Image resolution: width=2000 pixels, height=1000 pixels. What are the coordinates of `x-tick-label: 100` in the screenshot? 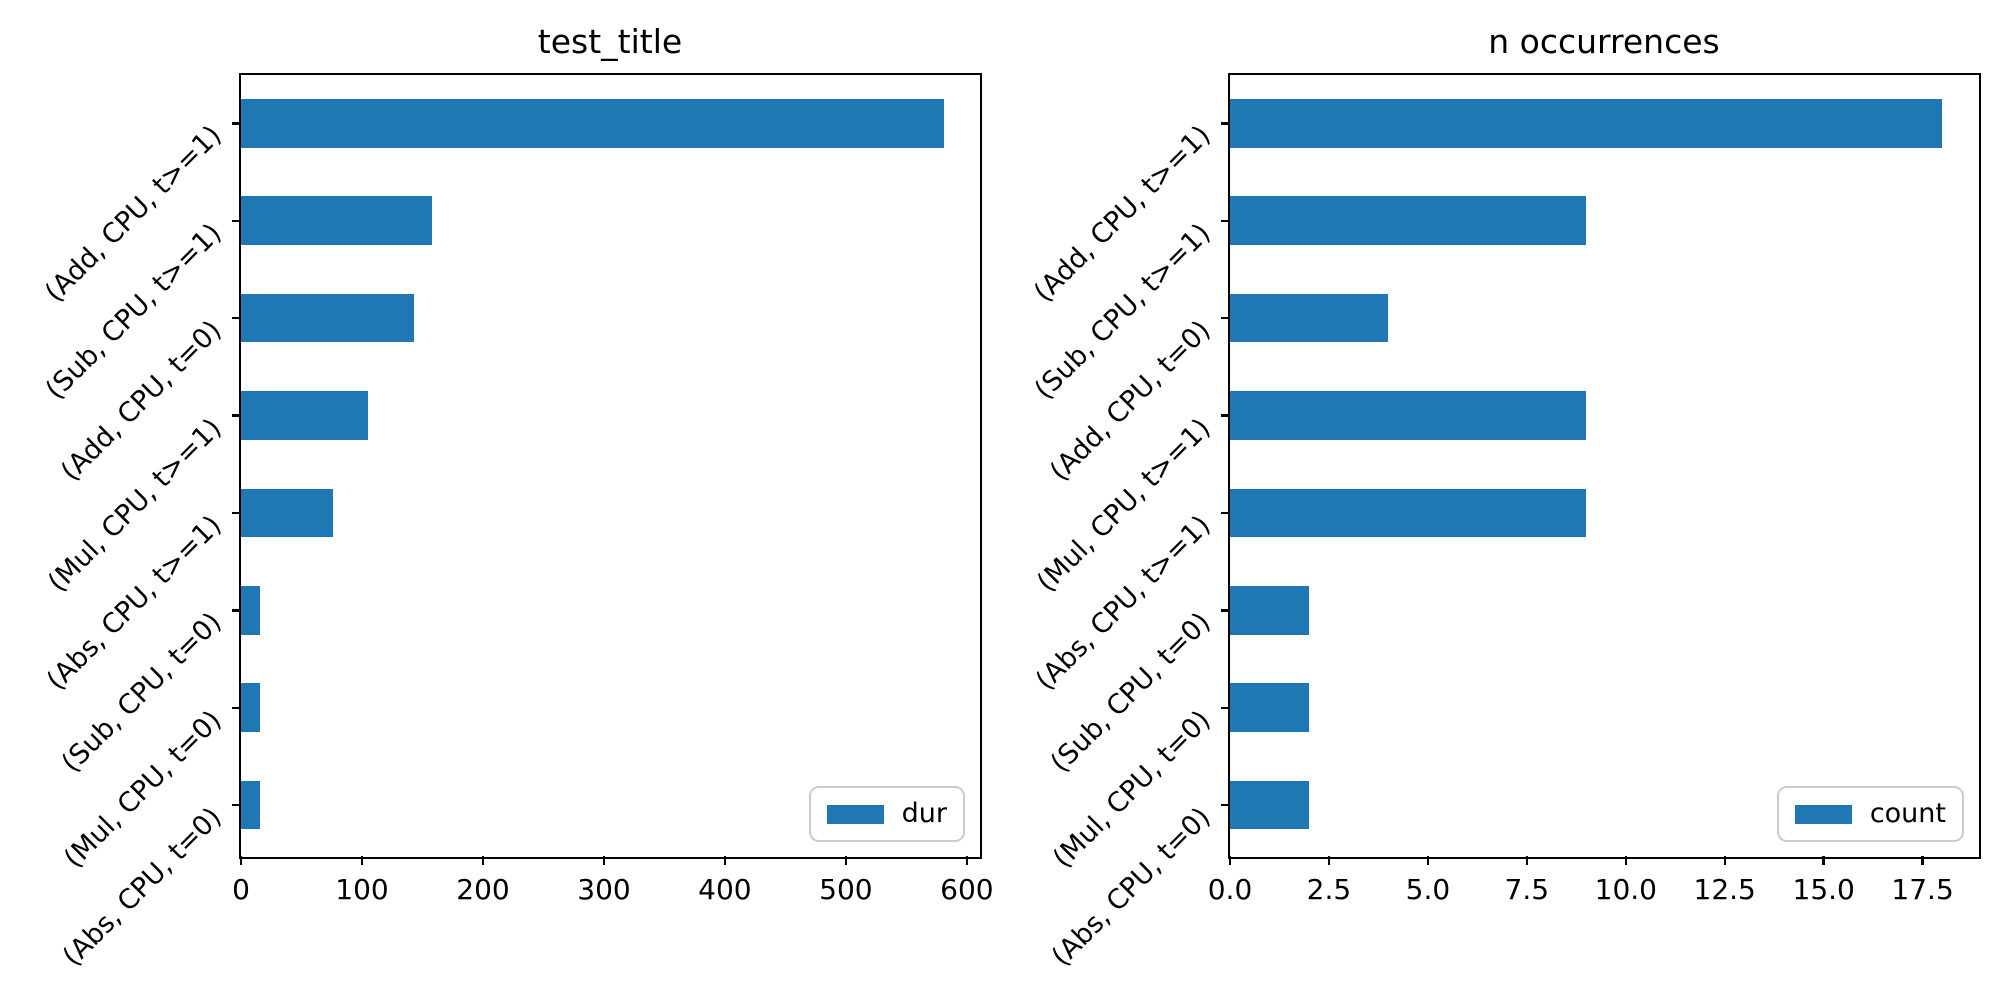 It's located at (362, 889).